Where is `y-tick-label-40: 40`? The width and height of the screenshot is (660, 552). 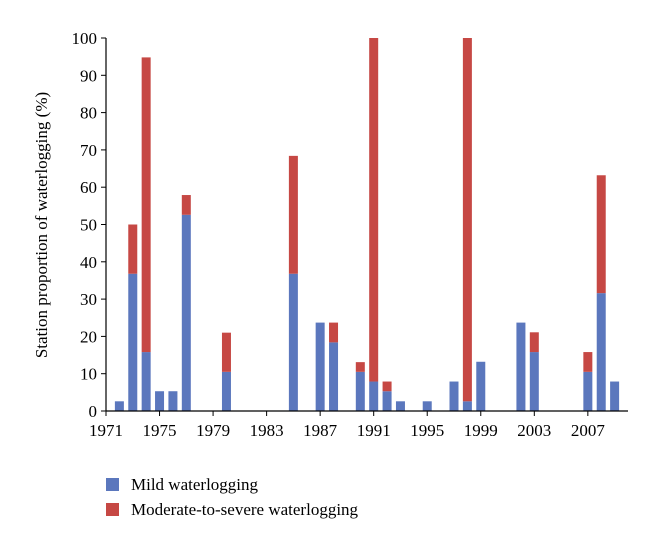
y-tick-label-40: 40 is located at coordinates (88, 262).